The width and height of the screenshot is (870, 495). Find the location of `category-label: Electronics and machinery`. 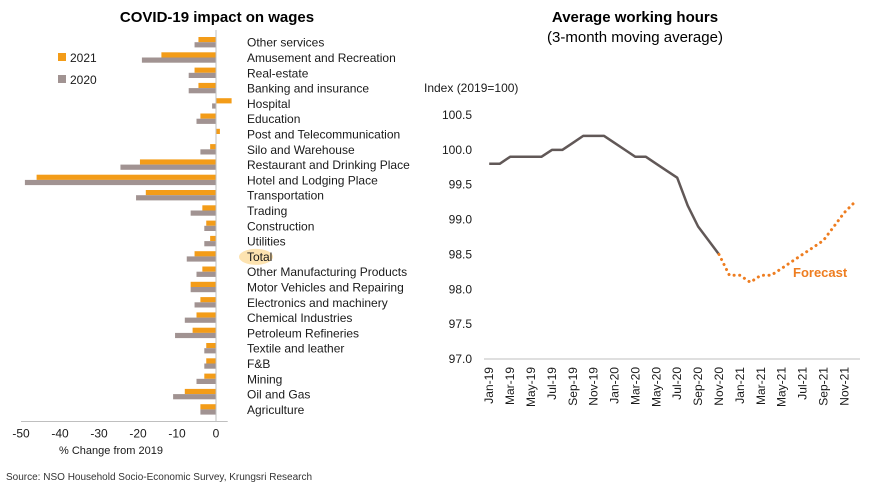

category-label: Electronics and machinery is located at coordinates (317, 303).